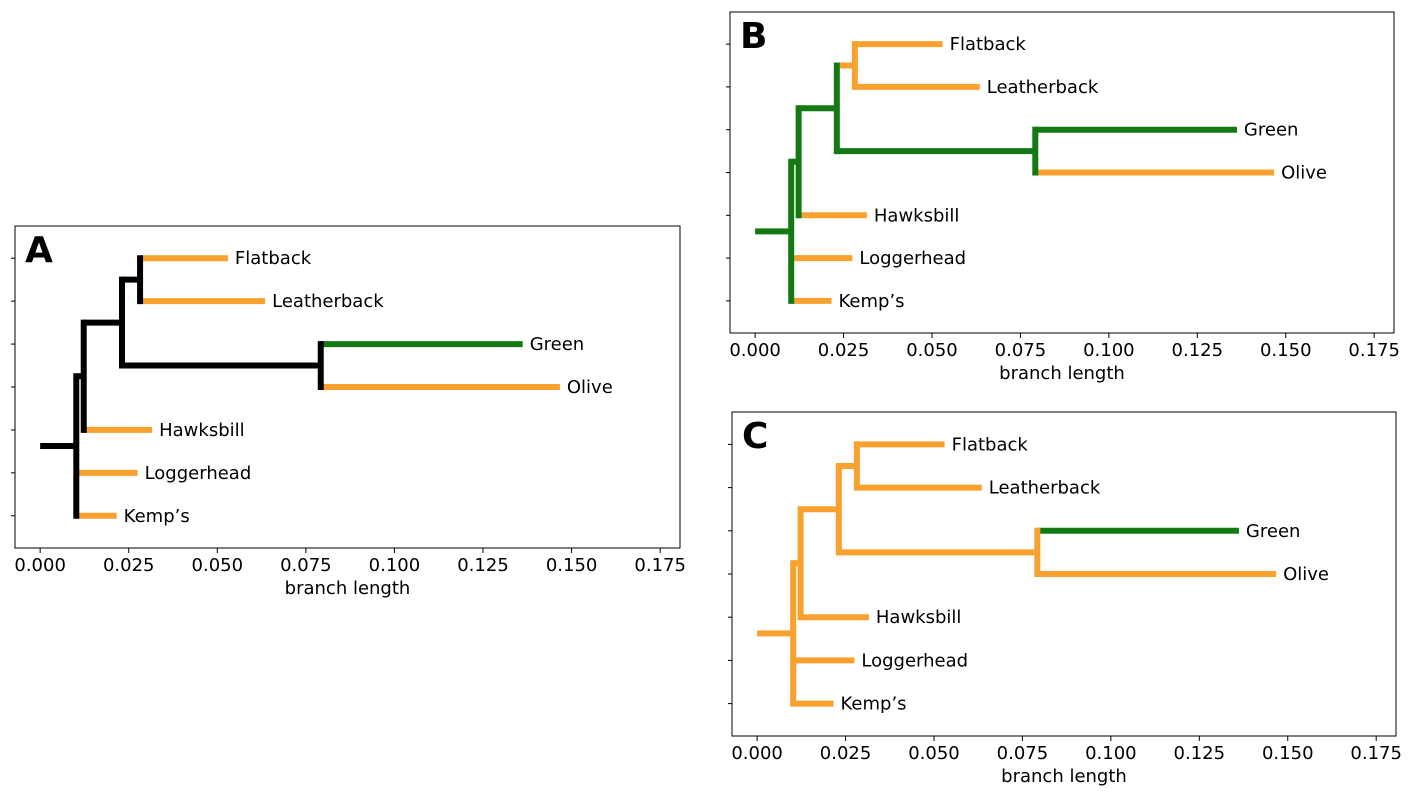 The width and height of the screenshot is (1411, 796). Describe the element at coordinates (39, 250) in the screenshot. I see `panel-label: A` at that location.